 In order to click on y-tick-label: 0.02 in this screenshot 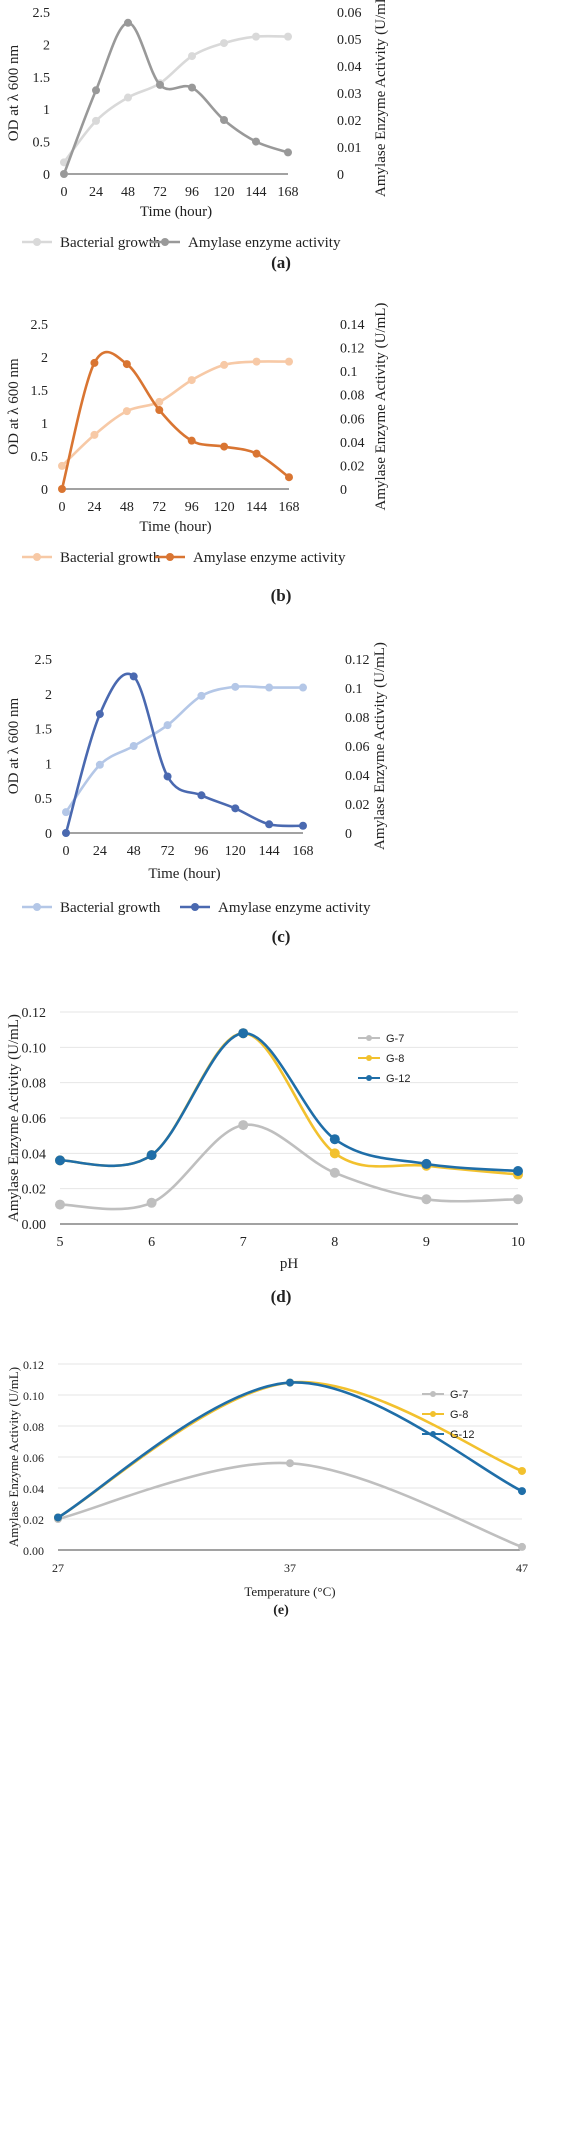, I will do `click(33, 1520)`.